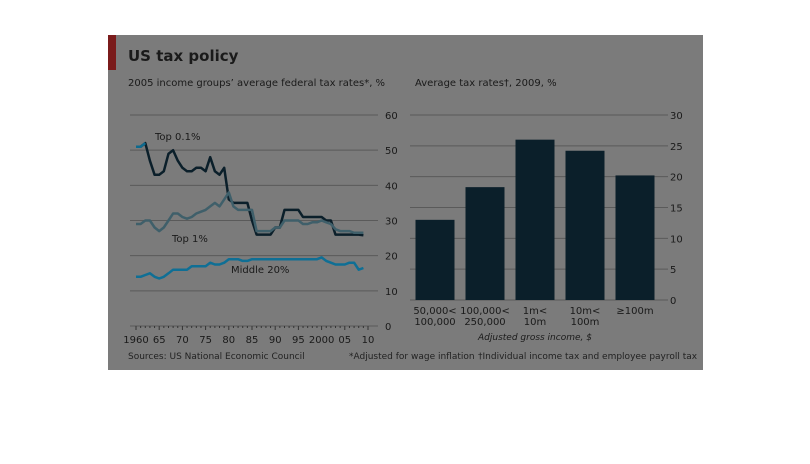 The height and width of the screenshot is (464, 810). What do you see at coordinates (112, 52) in the screenshot?
I see `brand-accent-bar` at bounding box center [112, 52].